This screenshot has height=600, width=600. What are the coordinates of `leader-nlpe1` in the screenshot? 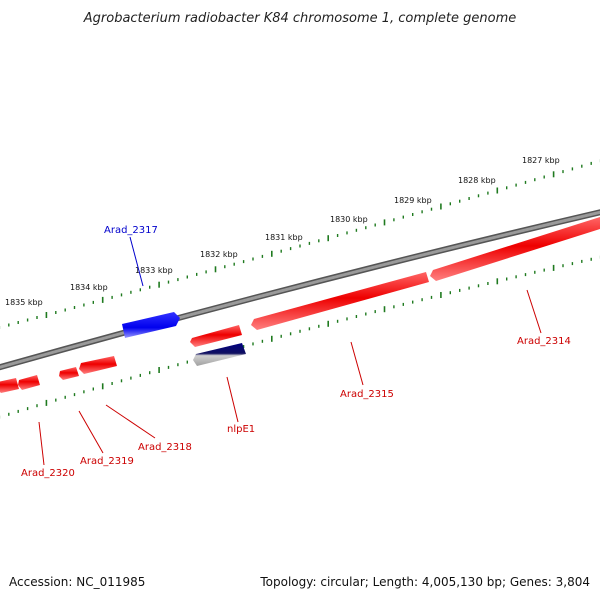 It's located at (232, 399).